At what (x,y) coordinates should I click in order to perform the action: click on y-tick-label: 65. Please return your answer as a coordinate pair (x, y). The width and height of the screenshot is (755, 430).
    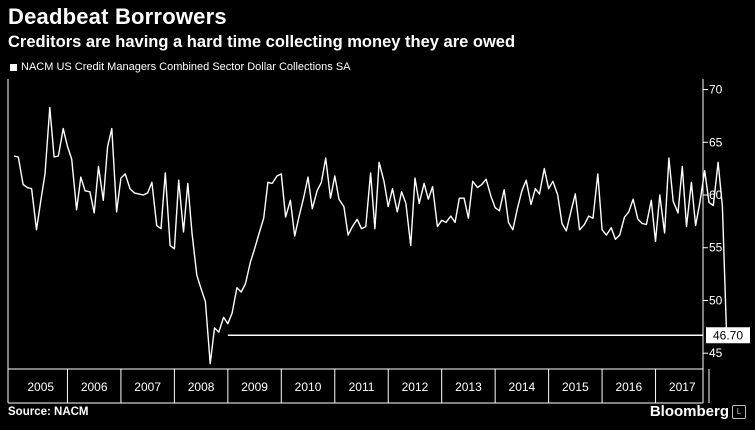
    Looking at the image, I should click on (716, 142).